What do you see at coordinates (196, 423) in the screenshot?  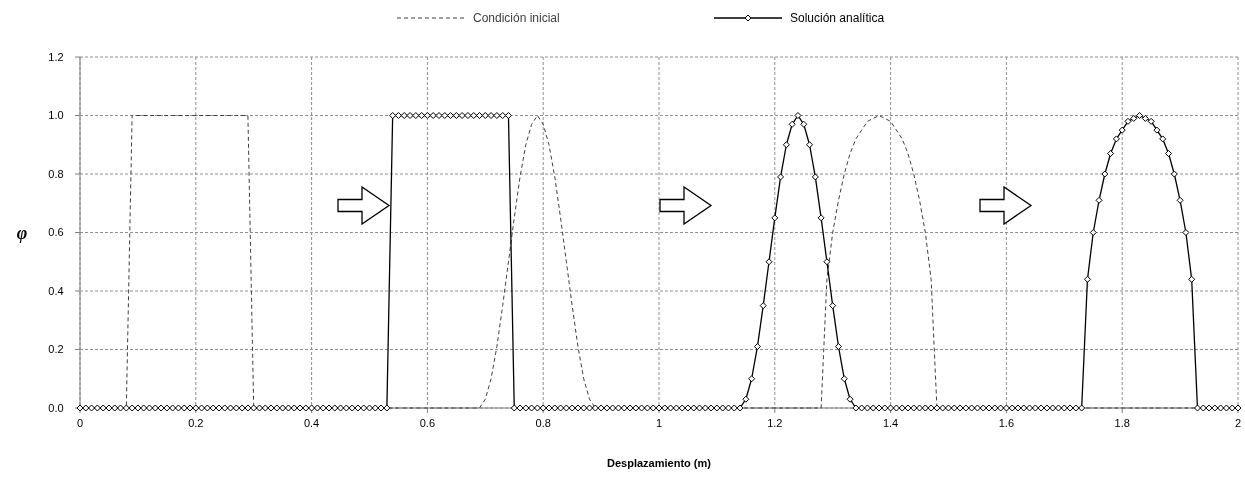 I see `x-tick-label: 0.2` at bounding box center [196, 423].